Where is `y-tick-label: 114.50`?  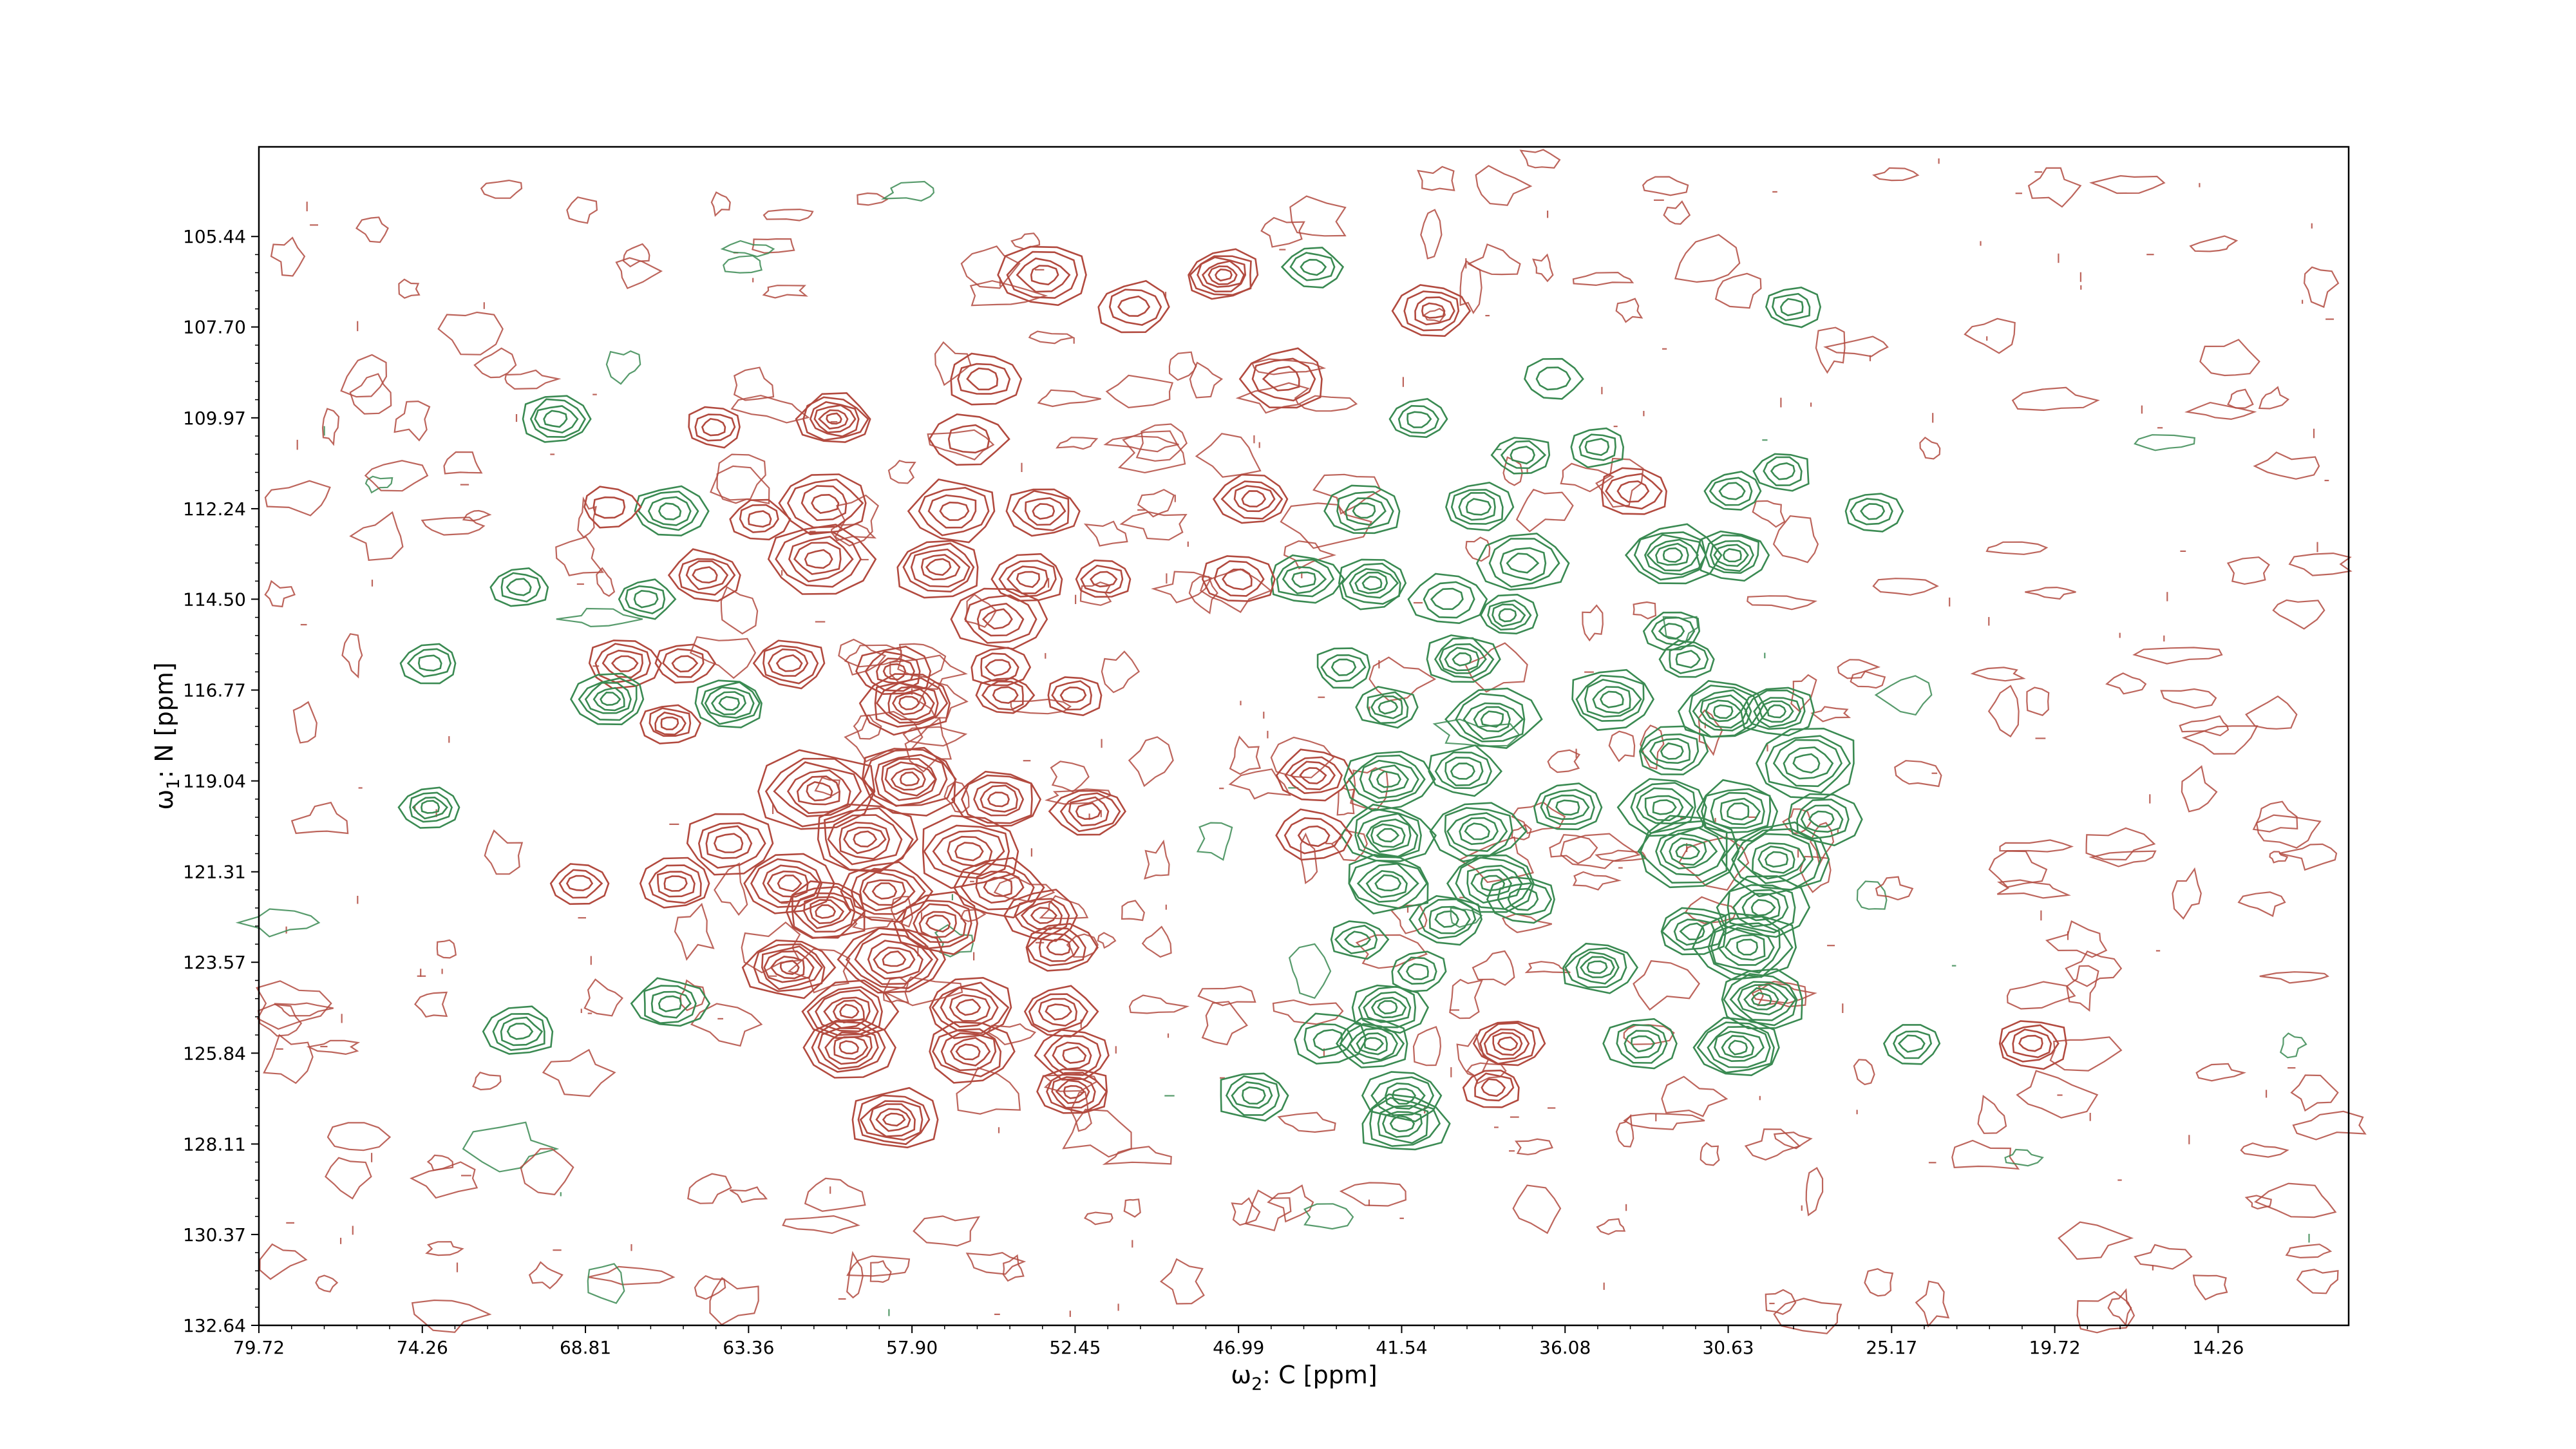
y-tick-label: 114.50 is located at coordinates (215, 599).